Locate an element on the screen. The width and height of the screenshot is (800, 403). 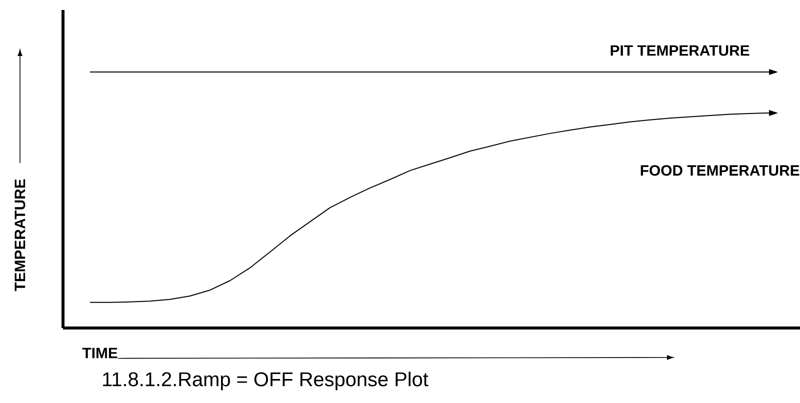
series-label: PIT TEMPERATURE is located at coordinates (680, 50).